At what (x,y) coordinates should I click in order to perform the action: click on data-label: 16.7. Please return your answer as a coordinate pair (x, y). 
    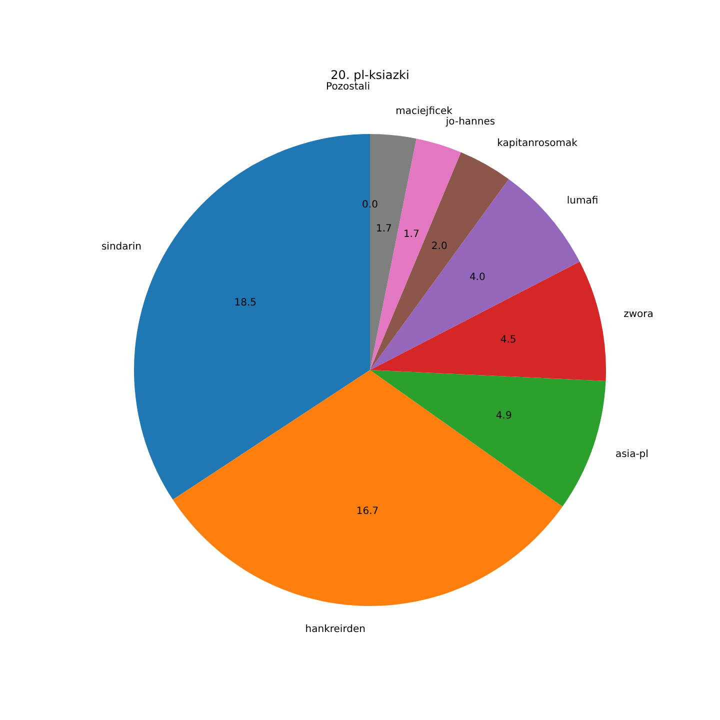
    Looking at the image, I should click on (367, 512).